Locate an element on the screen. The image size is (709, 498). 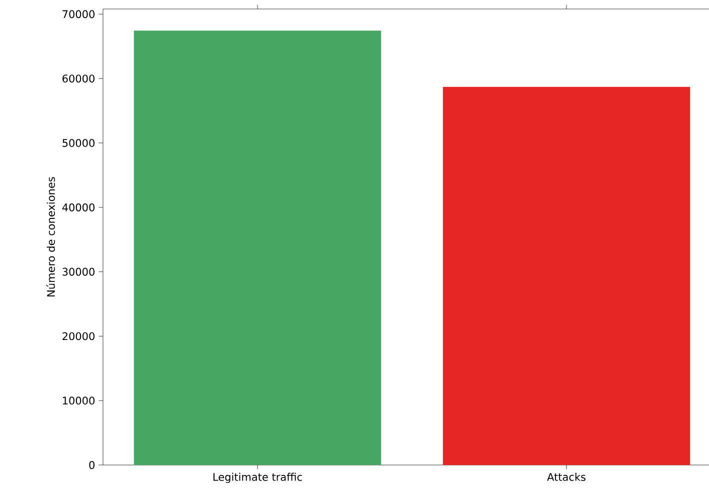
y-tick-label: 60000 is located at coordinates (78, 78).